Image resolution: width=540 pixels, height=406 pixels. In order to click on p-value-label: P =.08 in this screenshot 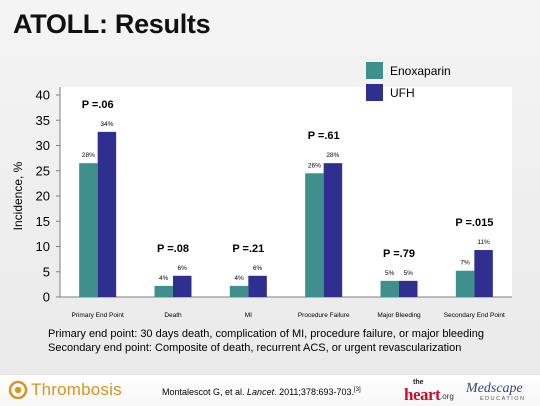, I will do `click(173, 249)`.